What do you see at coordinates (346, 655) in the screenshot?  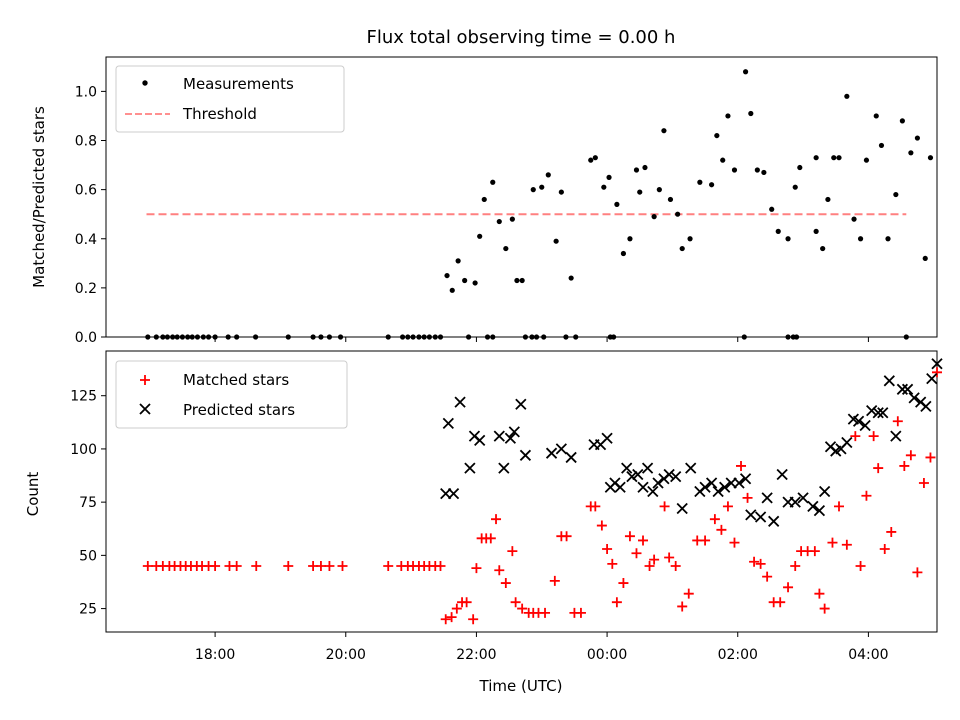 I see `x-tick-label: 20:00` at bounding box center [346, 655].